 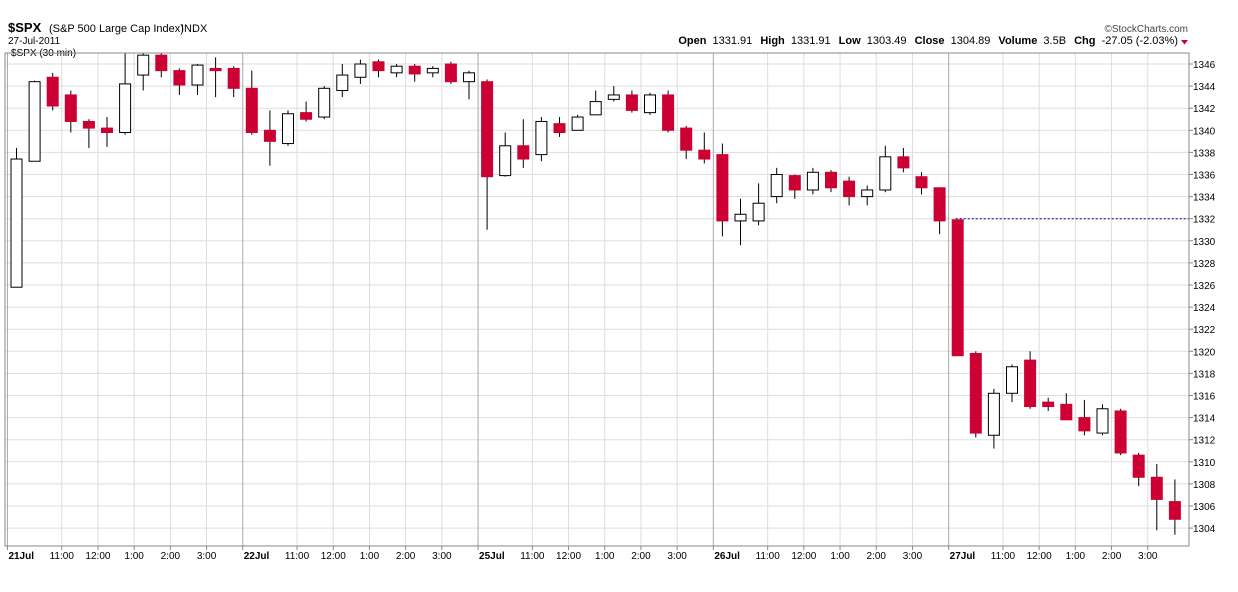 I want to click on y-tick-label: 1308, so click(x=1204, y=485).